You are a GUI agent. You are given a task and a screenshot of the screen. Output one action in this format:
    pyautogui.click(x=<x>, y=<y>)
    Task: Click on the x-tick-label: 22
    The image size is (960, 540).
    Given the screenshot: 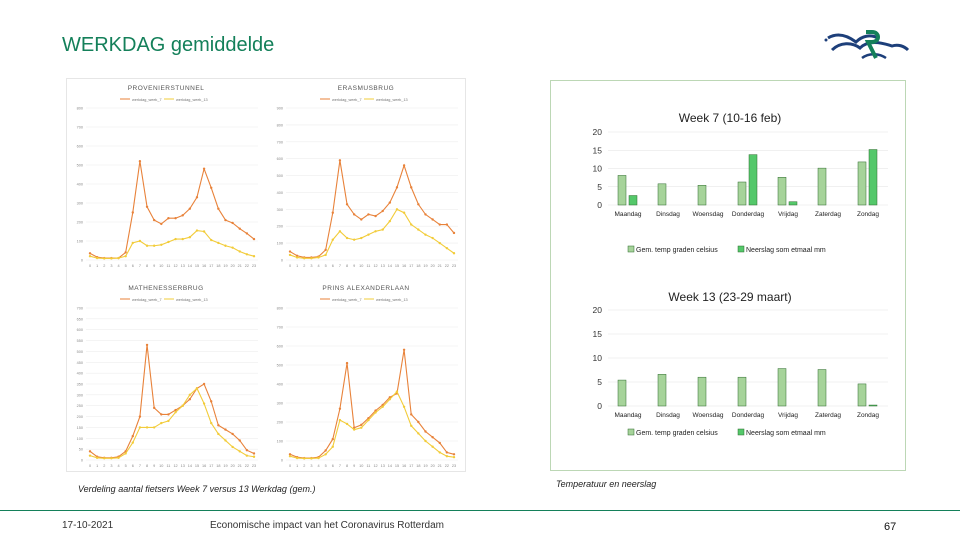 What is the action you would take?
    pyautogui.click(x=447, y=466)
    